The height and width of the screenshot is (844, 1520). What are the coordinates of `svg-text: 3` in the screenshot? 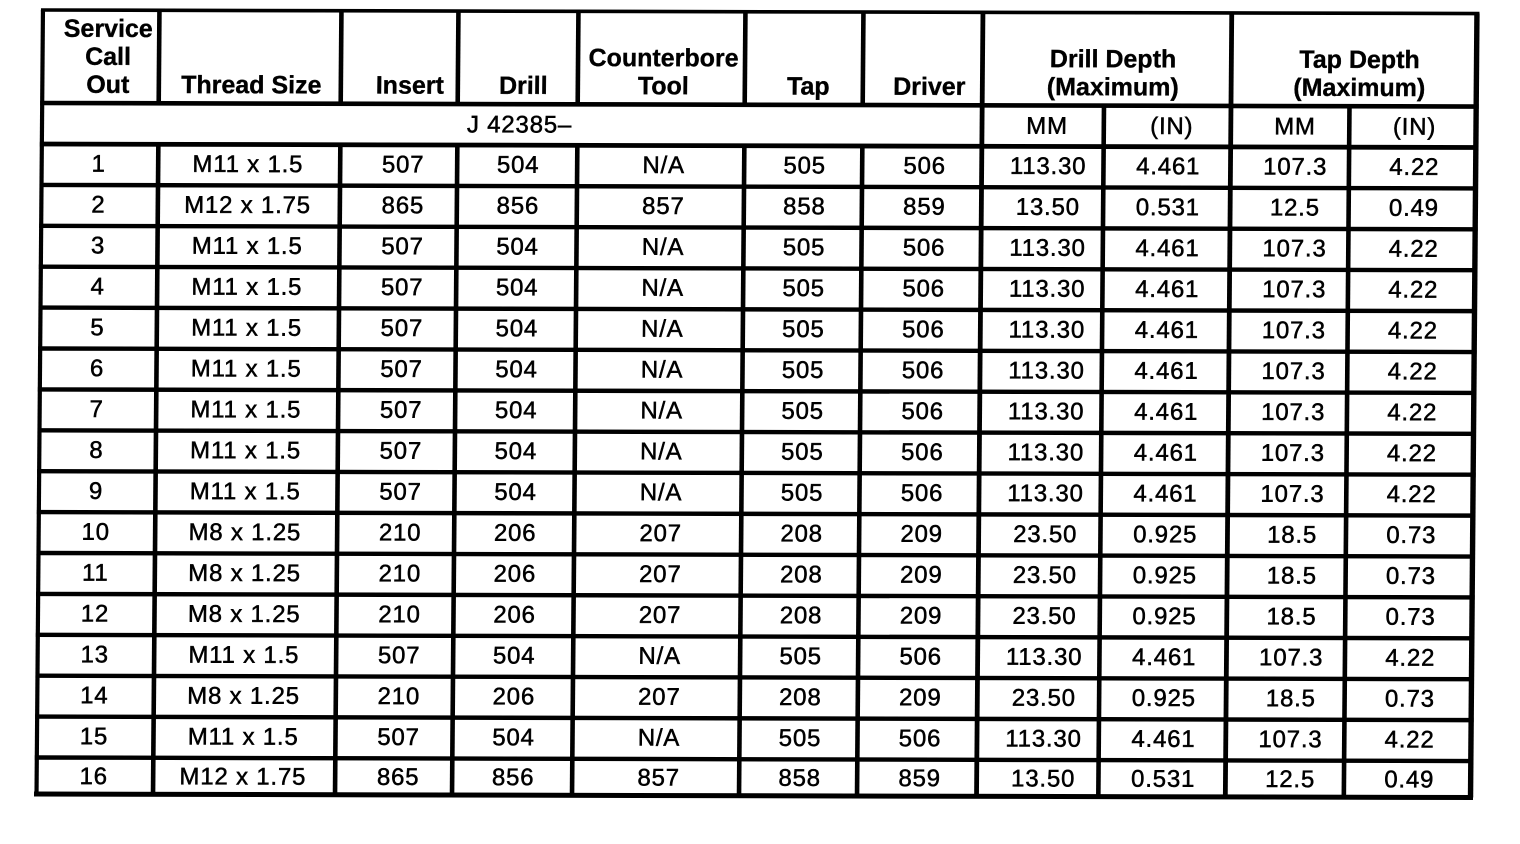 It's located at (98, 245).